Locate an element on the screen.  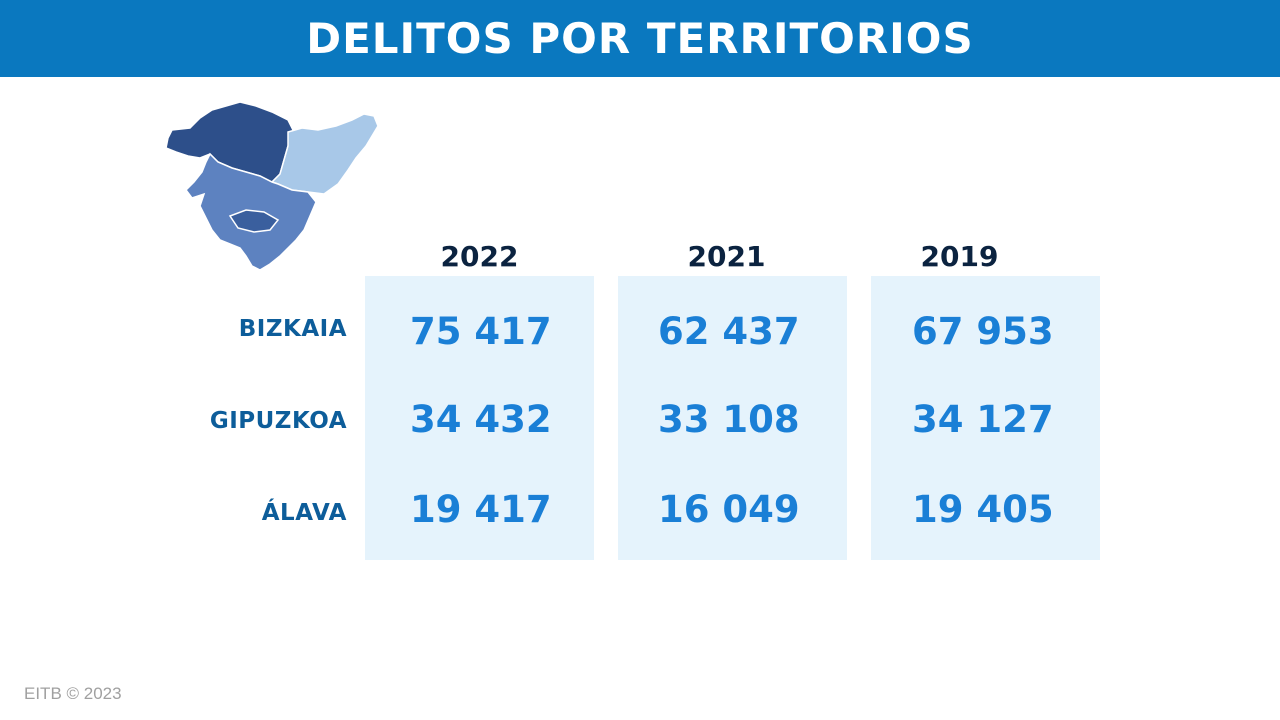
footer-copyright: EITB © 2023 is located at coordinates (73, 693).